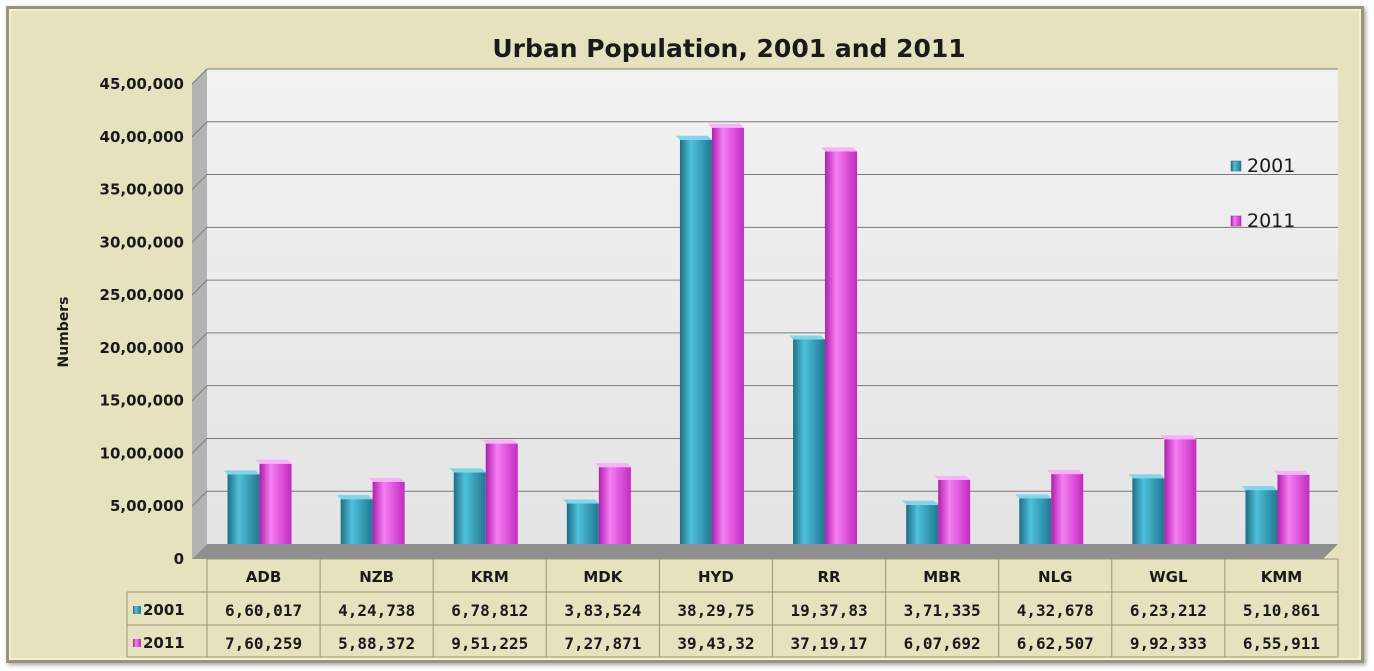 This screenshot has height=671, width=1374. Describe the element at coordinates (1178, 437) in the screenshot. I see `bar-top-2011-WGL` at that location.